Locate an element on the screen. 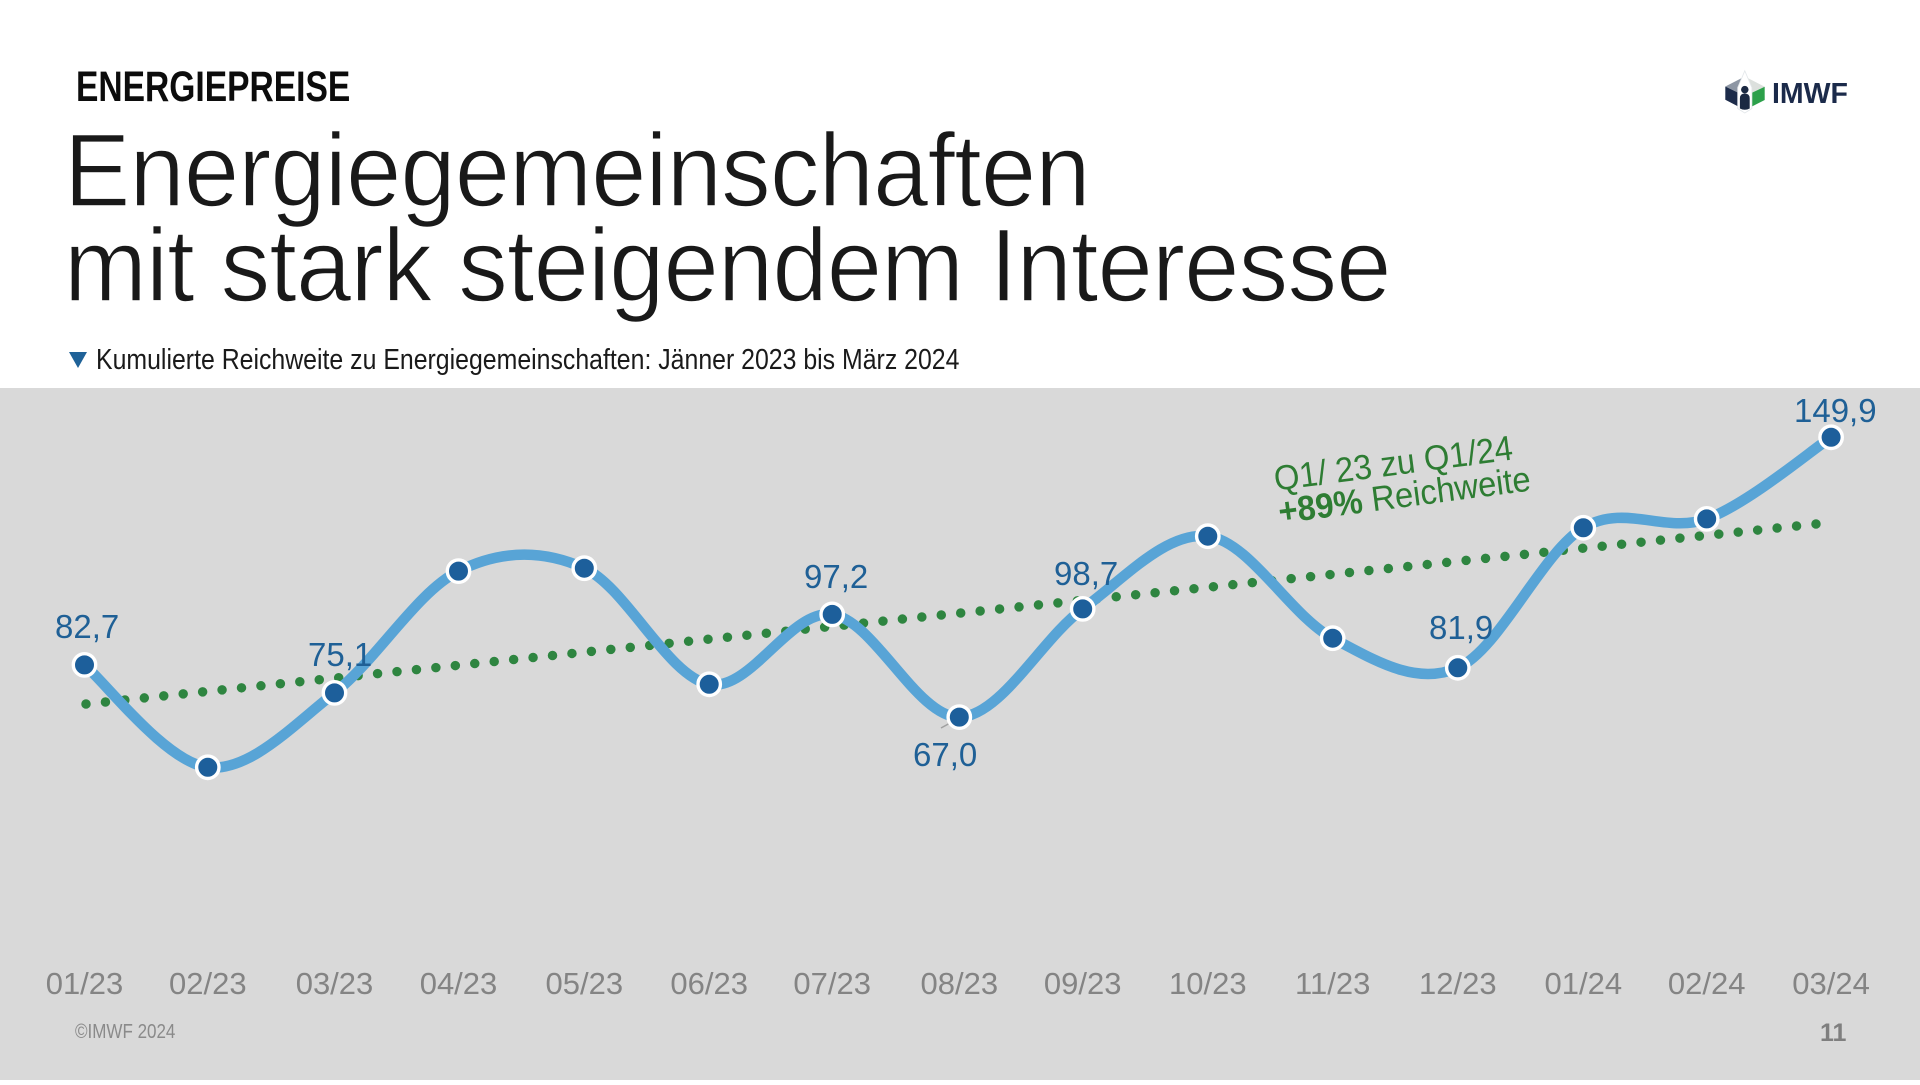  svg-text: 03/24 is located at coordinates (1831, 983).